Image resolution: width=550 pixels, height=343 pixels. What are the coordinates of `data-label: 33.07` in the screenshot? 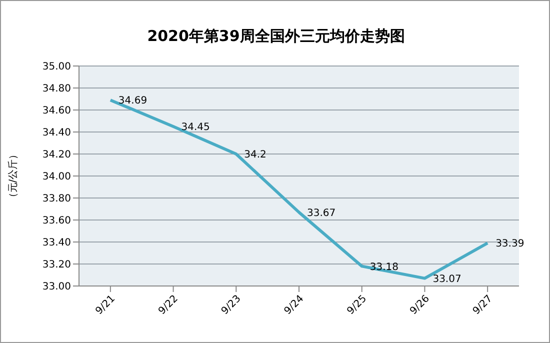 It's located at (447, 279).